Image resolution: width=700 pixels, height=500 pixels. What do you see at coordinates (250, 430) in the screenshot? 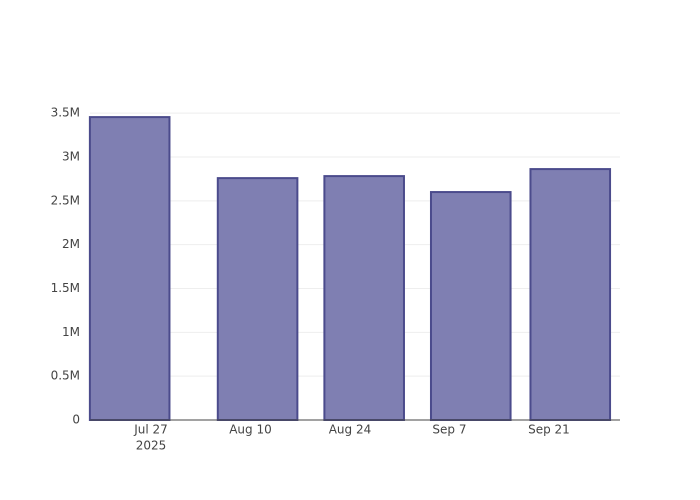
I see `x-tick-label: Aug 10` at bounding box center [250, 430].